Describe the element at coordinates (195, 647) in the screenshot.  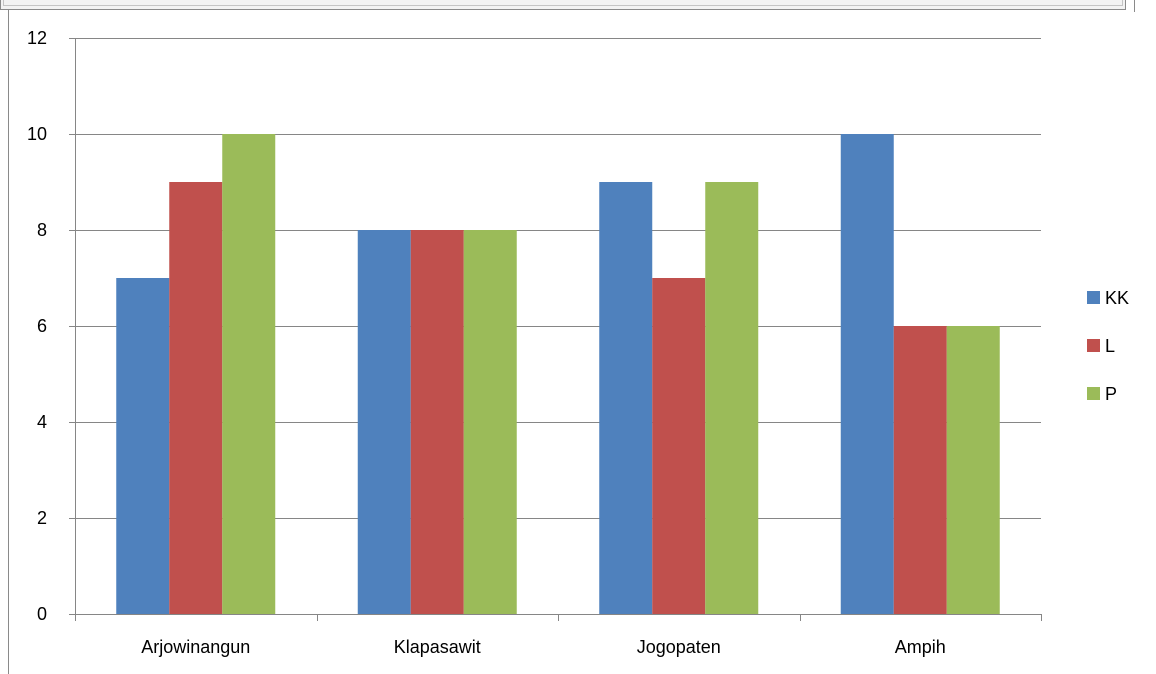
I see `x-category-label: Arjowinangun` at that location.